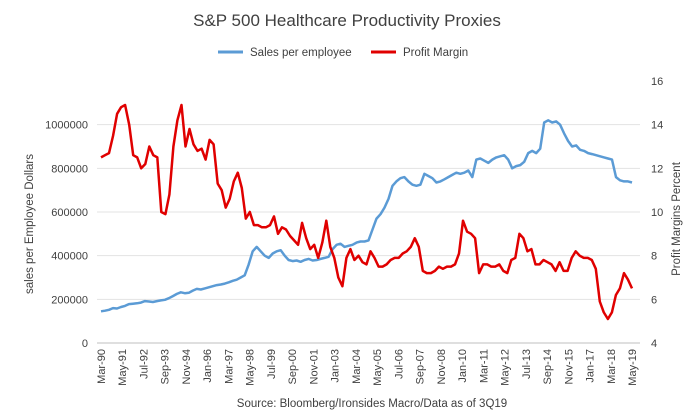 The image size is (695, 413). I want to click on x-tick-label: May-05, so click(378, 367).